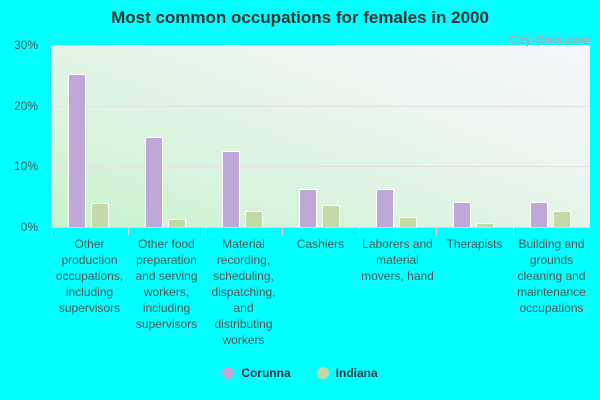 Image resolution: width=600 pixels, height=400 pixels. What do you see at coordinates (474, 244) in the screenshot?
I see `x-tick-label: Therapists` at bounding box center [474, 244].